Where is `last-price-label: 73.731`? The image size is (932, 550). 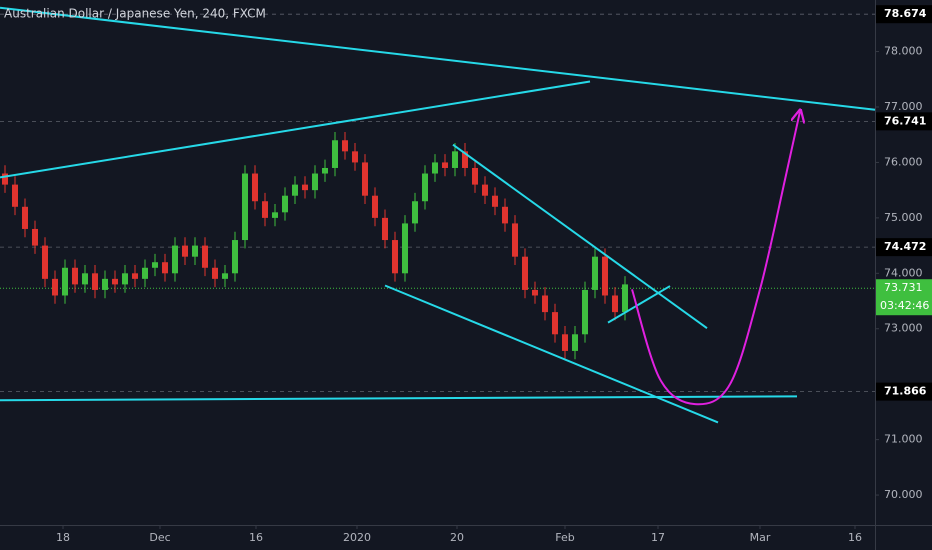
last-price-label: 73.731 is located at coordinates (903, 287).